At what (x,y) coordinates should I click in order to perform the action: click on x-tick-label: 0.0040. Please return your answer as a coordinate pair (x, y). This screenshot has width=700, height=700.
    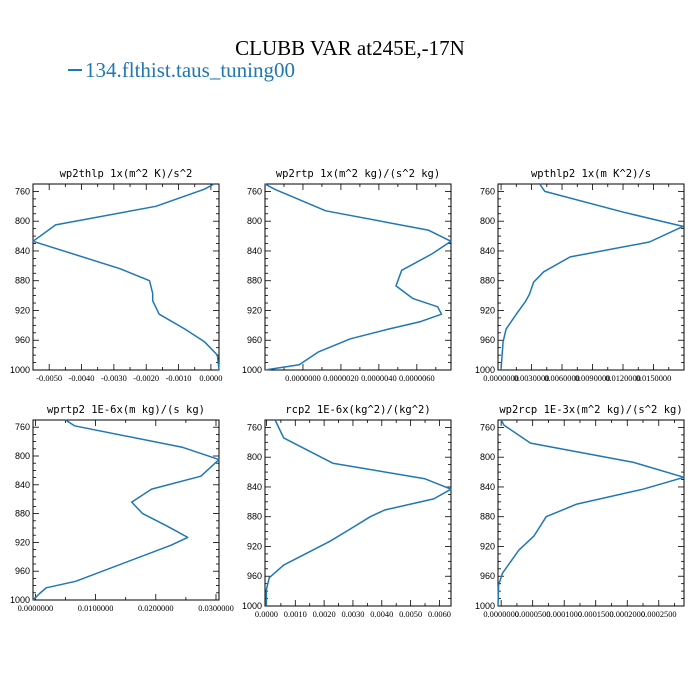
    Looking at the image, I should click on (381, 614).